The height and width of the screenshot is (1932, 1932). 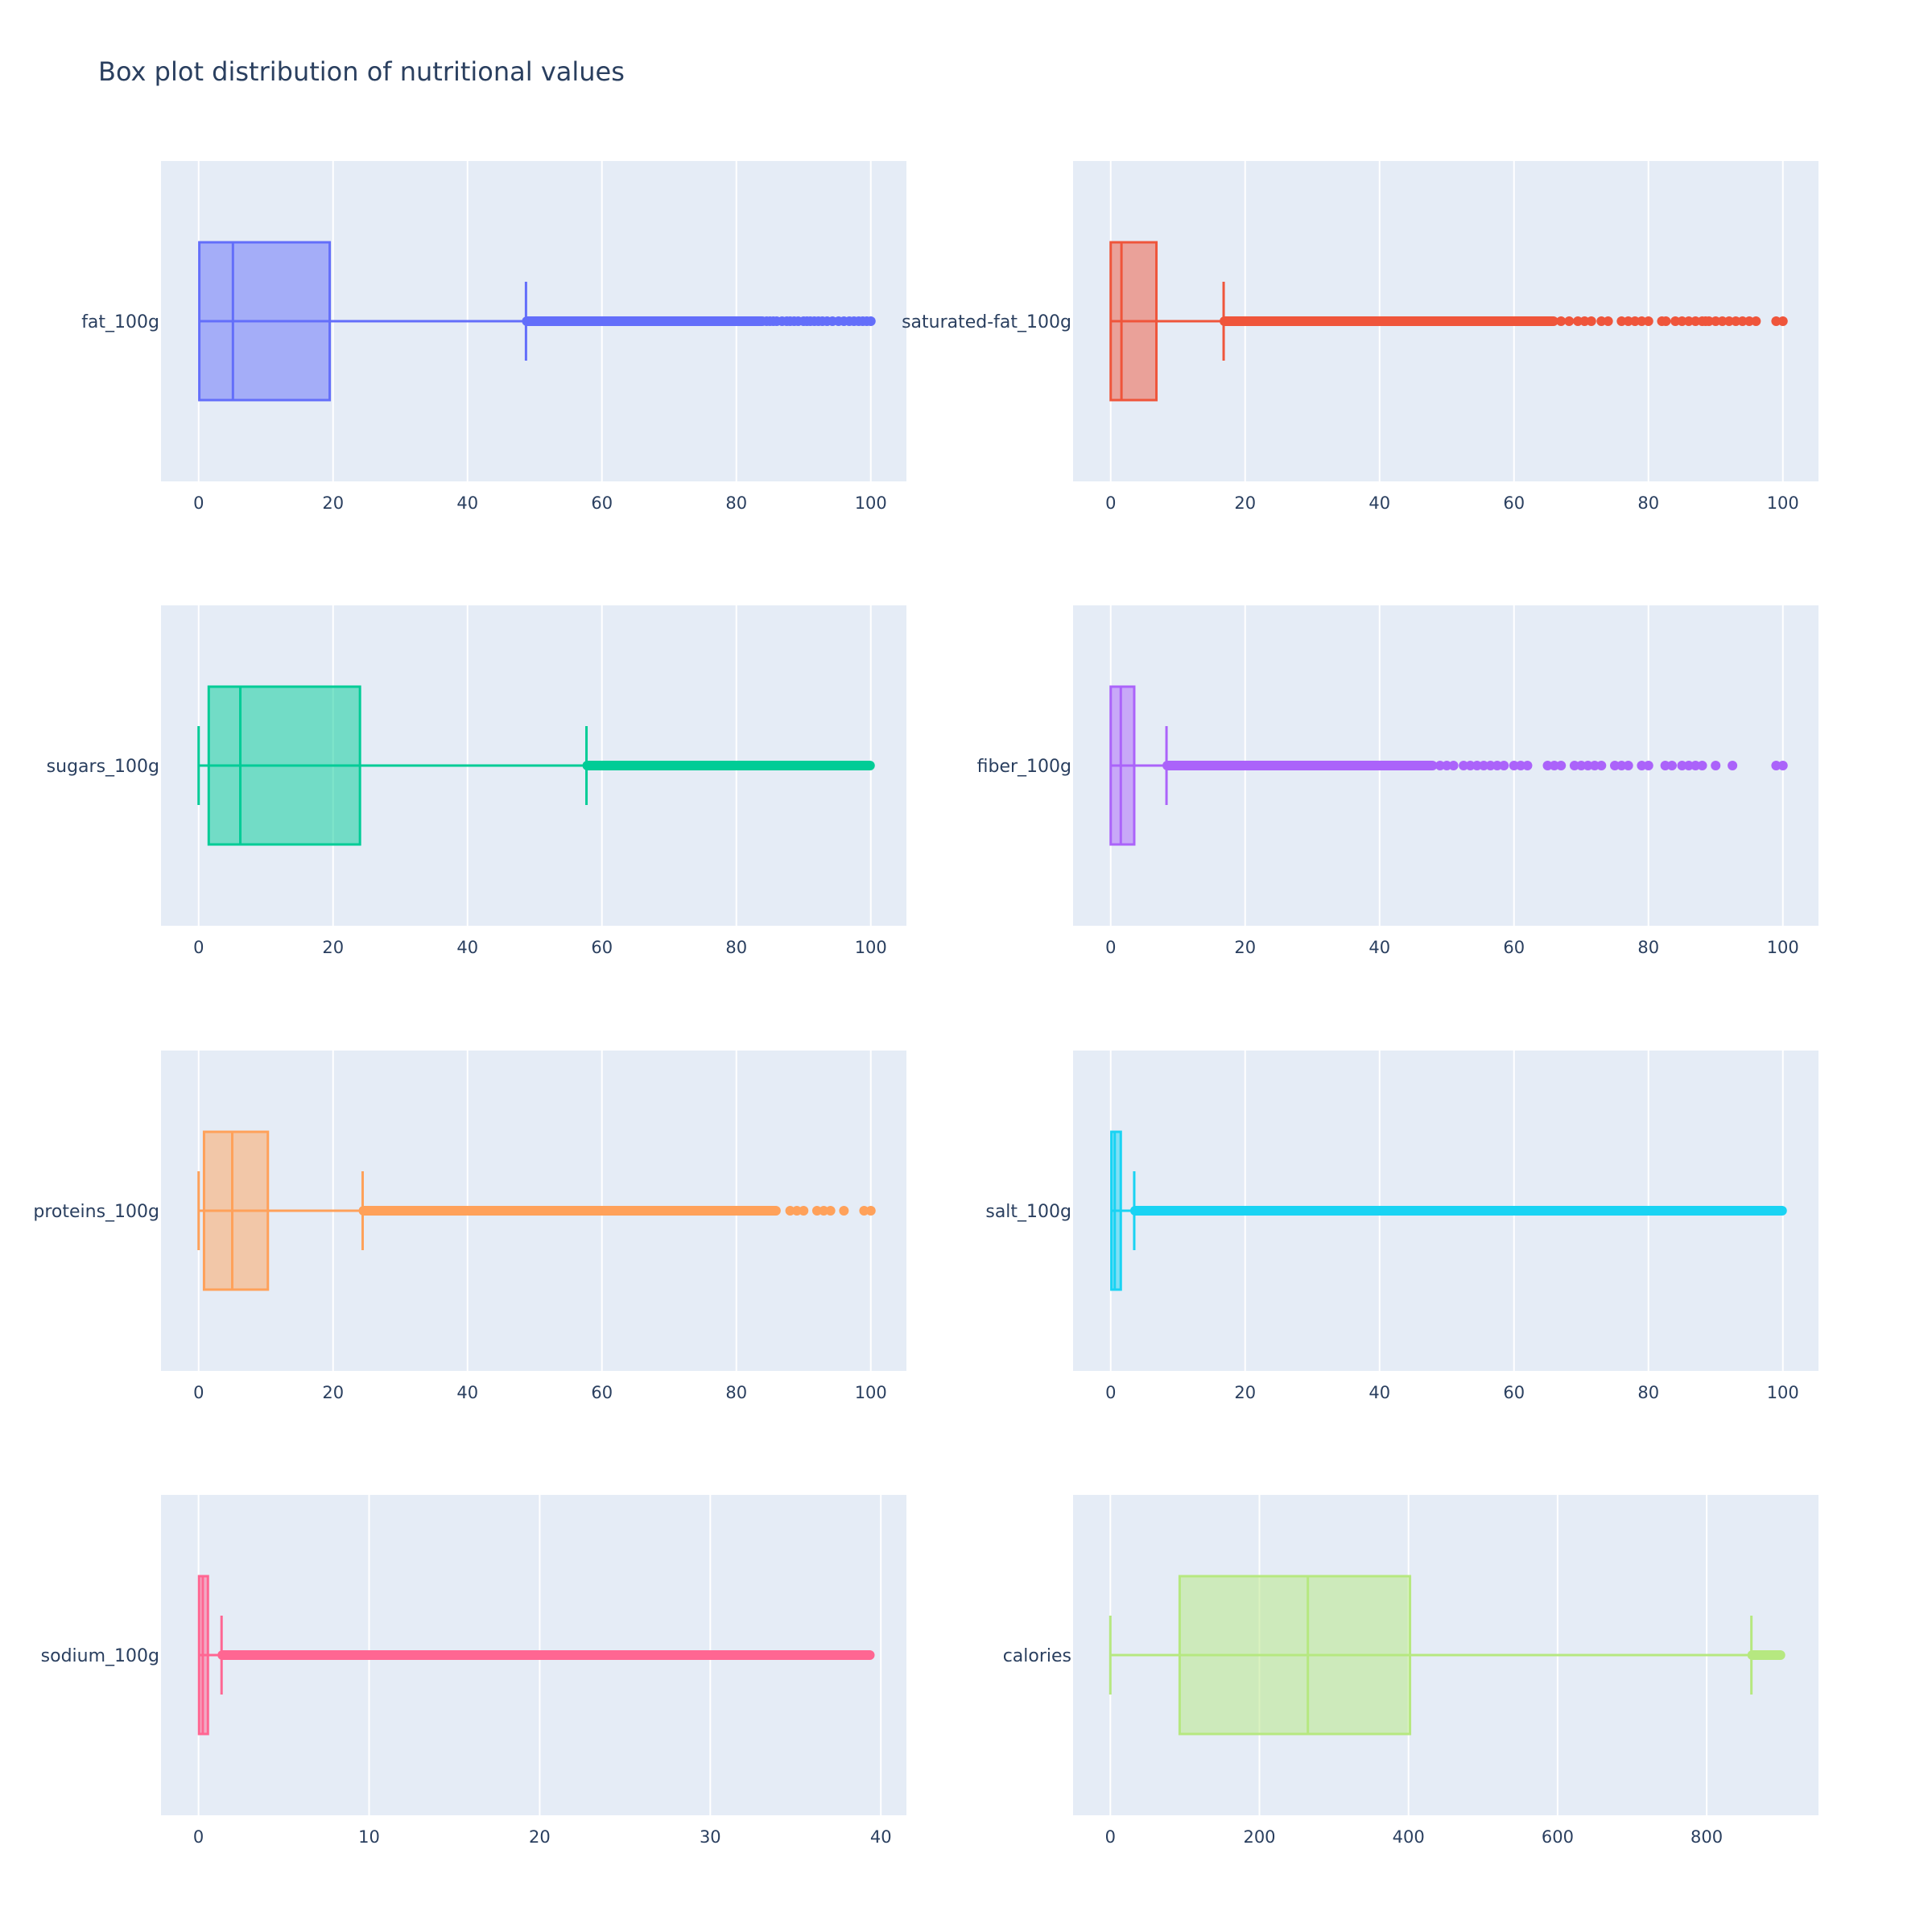 I want to click on y-category-label: sugars_100g, so click(x=103, y=767).